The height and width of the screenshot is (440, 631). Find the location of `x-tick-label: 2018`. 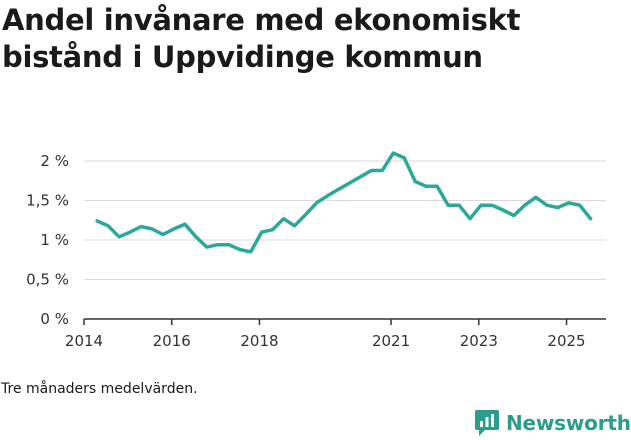

x-tick-label: 2018 is located at coordinates (259, 341).